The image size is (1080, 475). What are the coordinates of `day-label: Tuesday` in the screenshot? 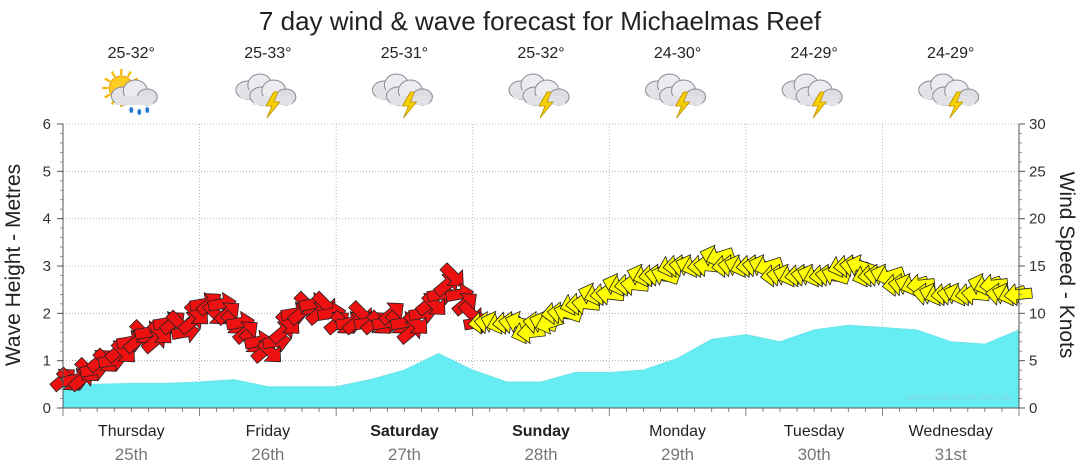 It's located at (814, 431).